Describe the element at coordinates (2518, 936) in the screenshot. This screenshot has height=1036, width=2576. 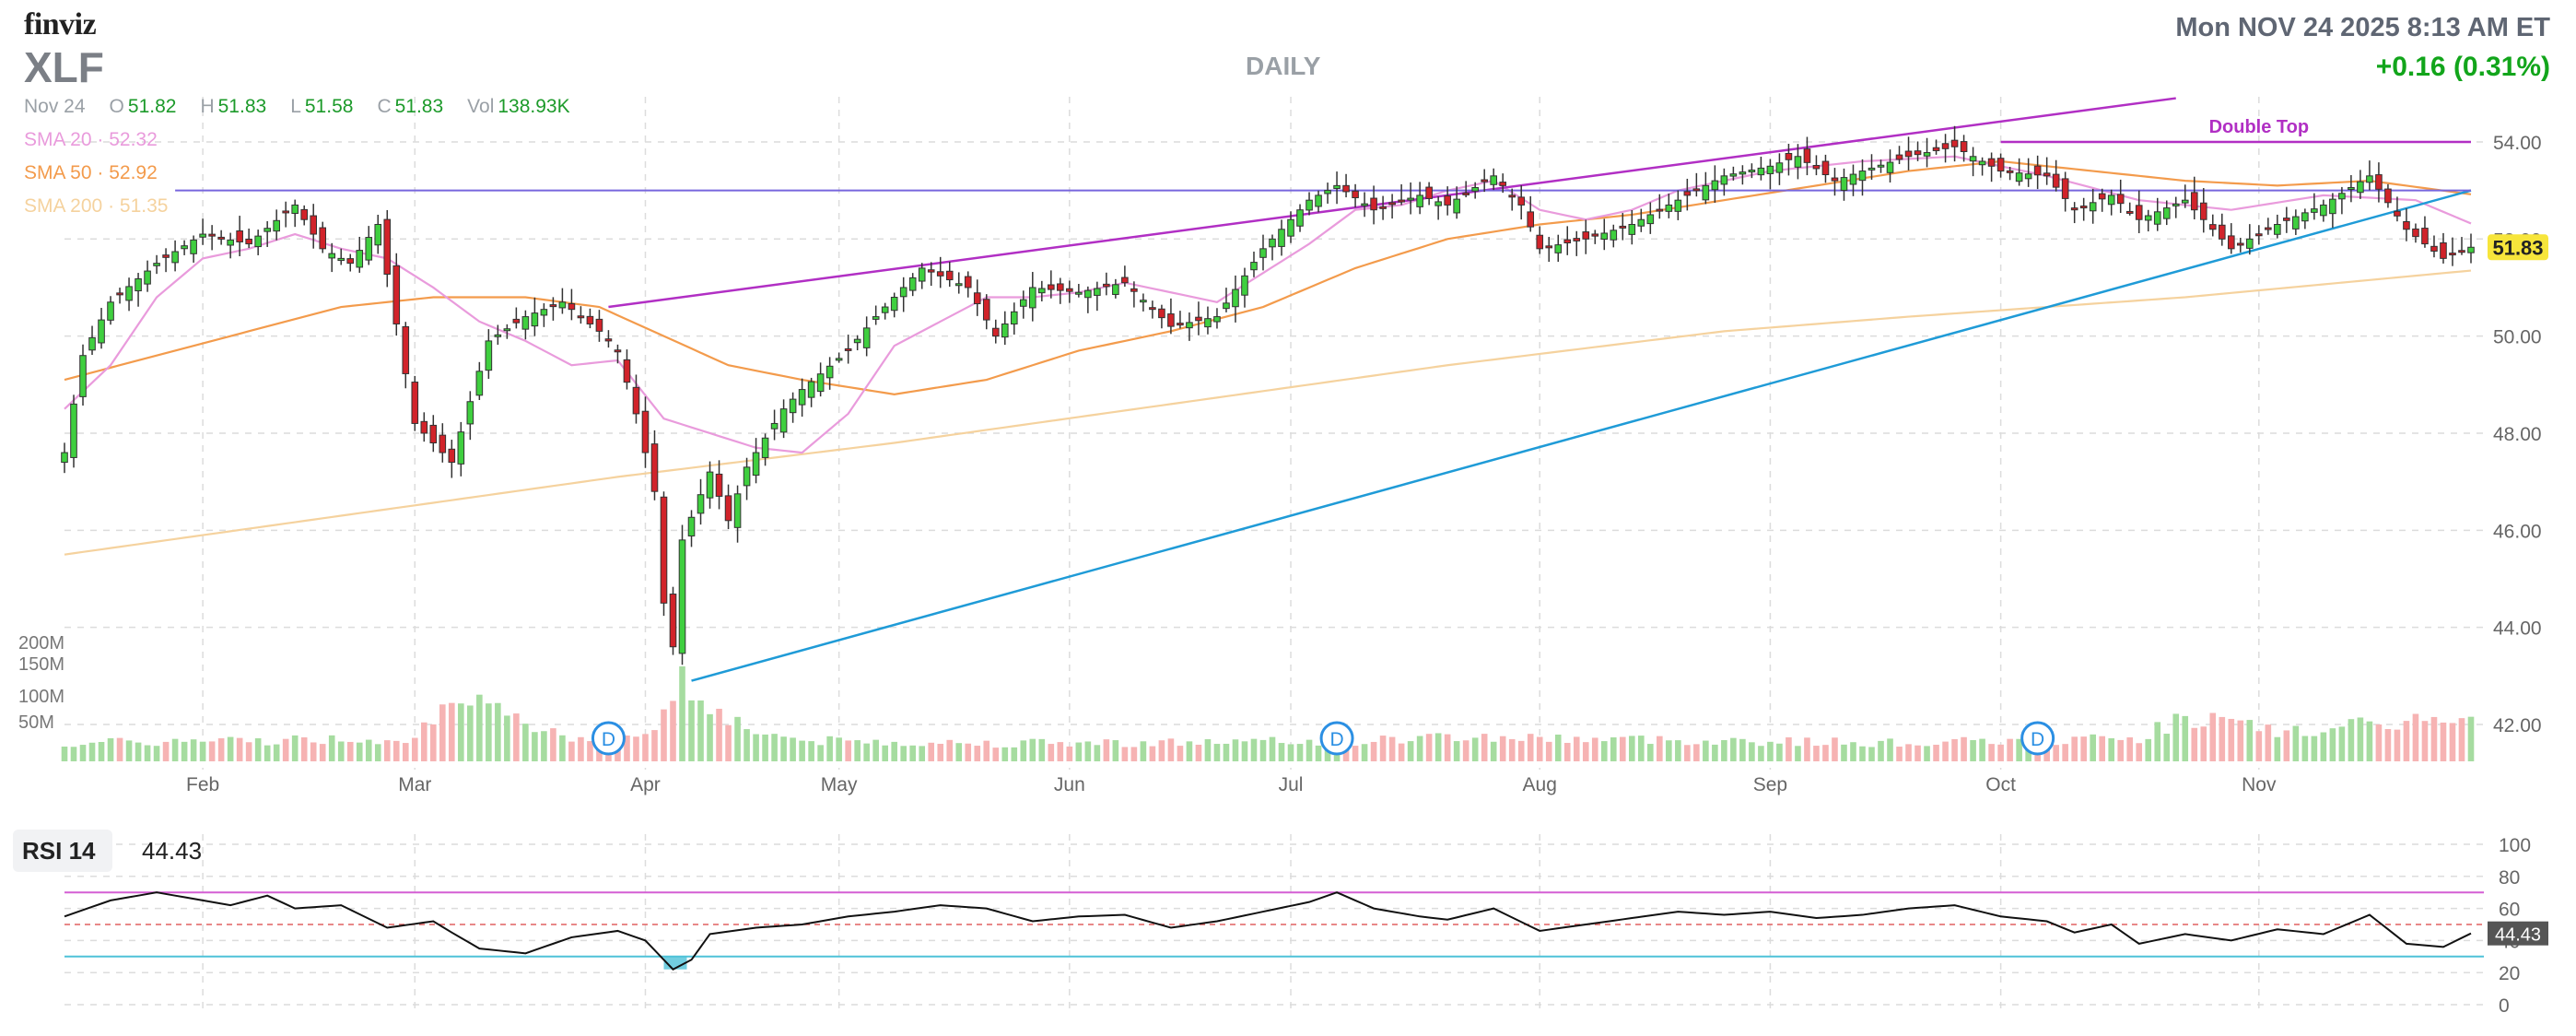
I see `rsi-value-tag-label: 44.43` at that location.